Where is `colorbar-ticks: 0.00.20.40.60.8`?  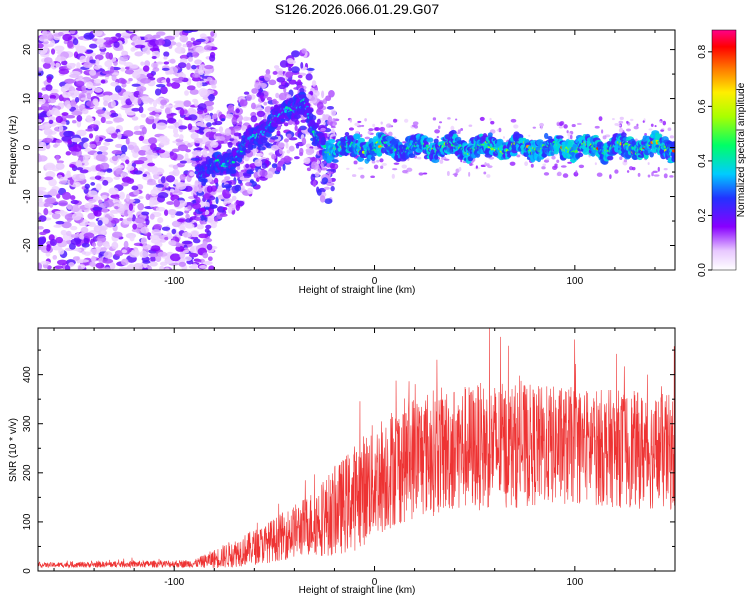 colorbar-ticks: 0.00.20.40.60.8 is located at coordinates (704, 160).